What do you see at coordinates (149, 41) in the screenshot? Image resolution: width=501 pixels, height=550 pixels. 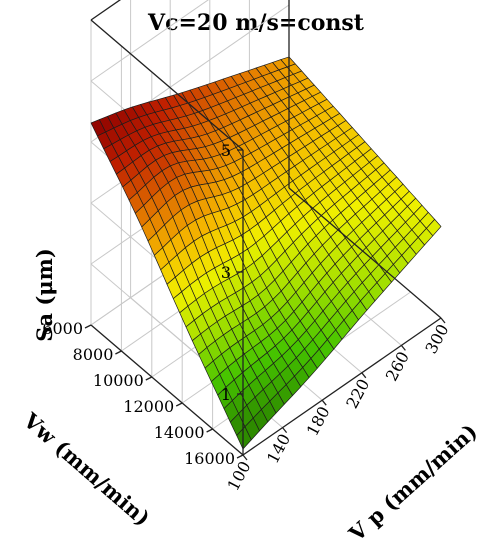 I see `grid-line` at bounding box center [149, 41].